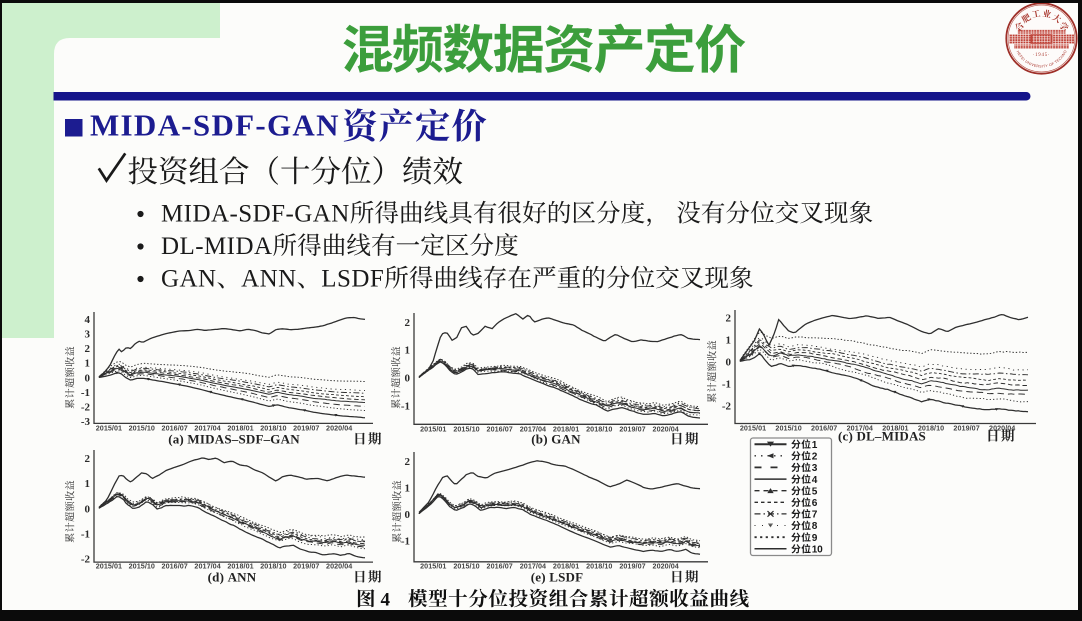 The width and height of the screenshot is (1082, 621). I want to click on svg-text: 7, so click(815, 515).